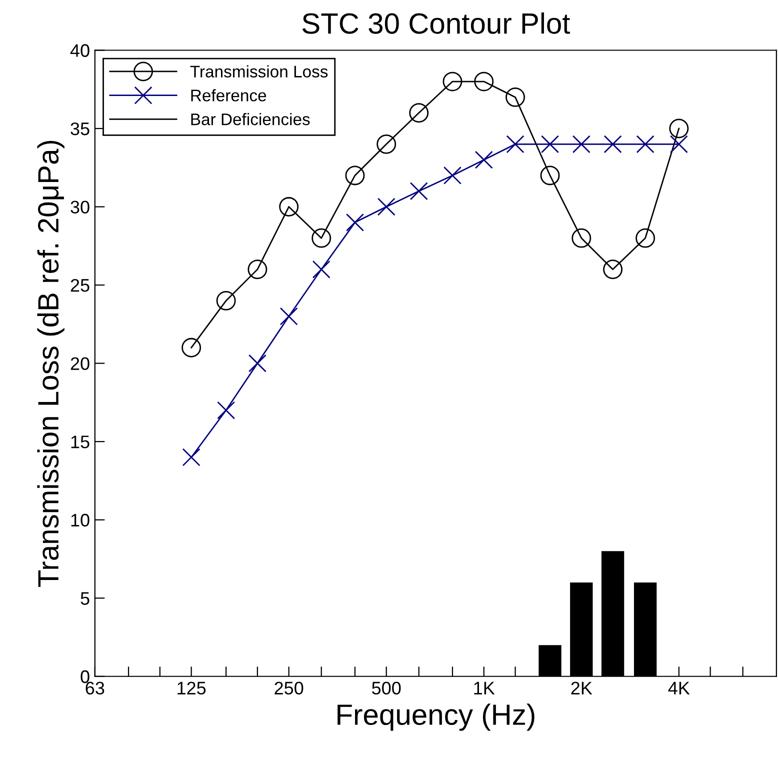 This screenshot has width=778, height=773. What do you see at coordinates (50, 363) in the screenshot?
I see `y-axis-title: Transmission Loss (dB ref. 20μPa)` at bounding box center [50, 363].